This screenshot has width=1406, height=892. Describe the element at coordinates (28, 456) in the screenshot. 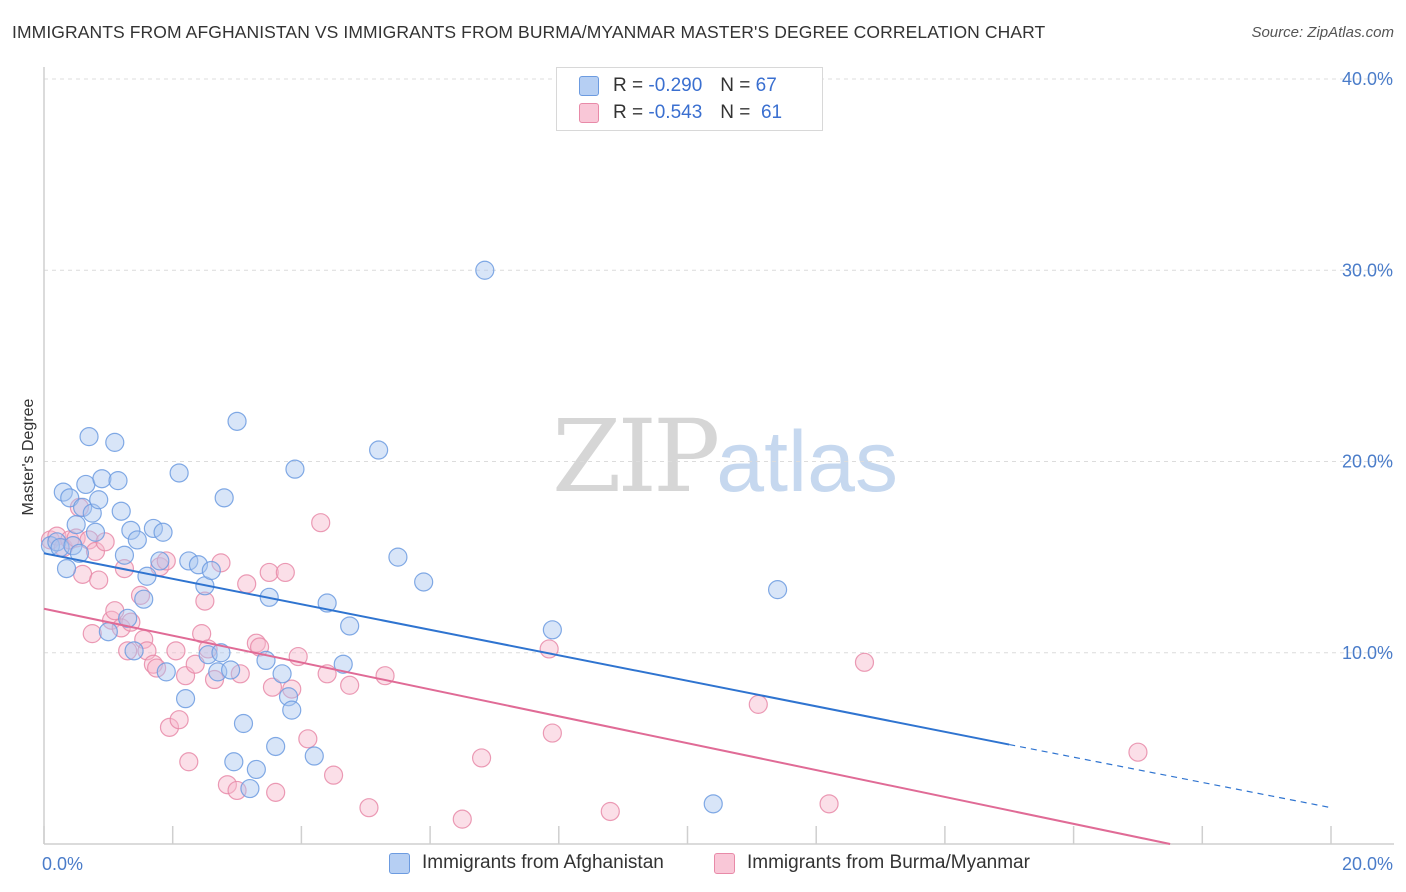

I see `y-axis-label: Master's Degree` at that location.